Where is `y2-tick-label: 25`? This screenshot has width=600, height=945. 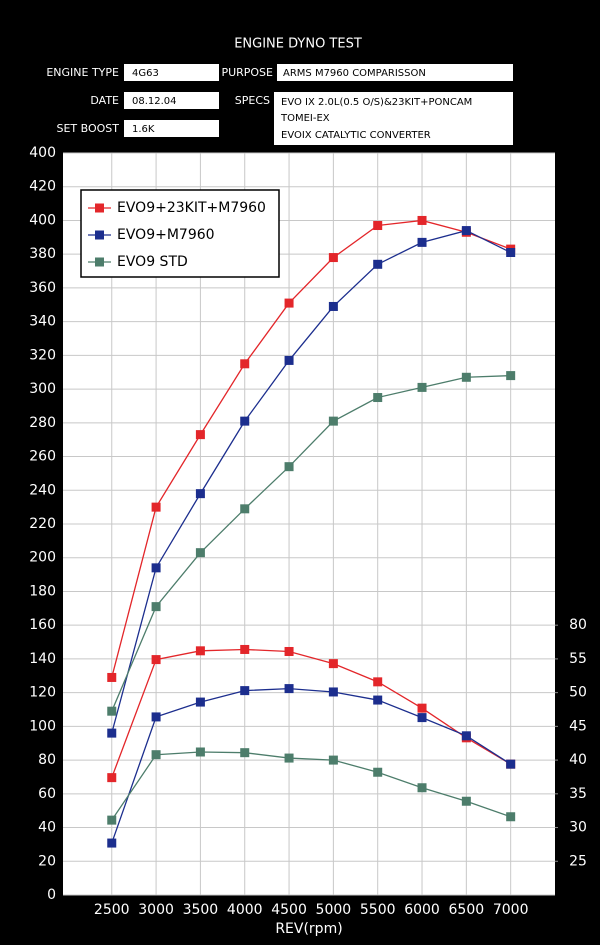 y2-tick-label: 25 is located at coordinates (578, 861).